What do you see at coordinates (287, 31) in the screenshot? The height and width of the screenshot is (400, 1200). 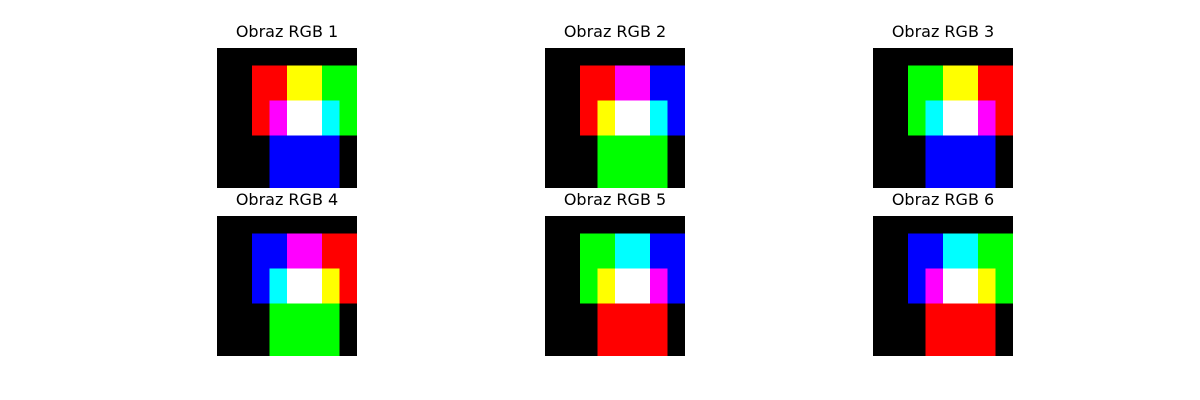 I see `panel-title: Obraz RGB 1` at bounding box center [287, 31].